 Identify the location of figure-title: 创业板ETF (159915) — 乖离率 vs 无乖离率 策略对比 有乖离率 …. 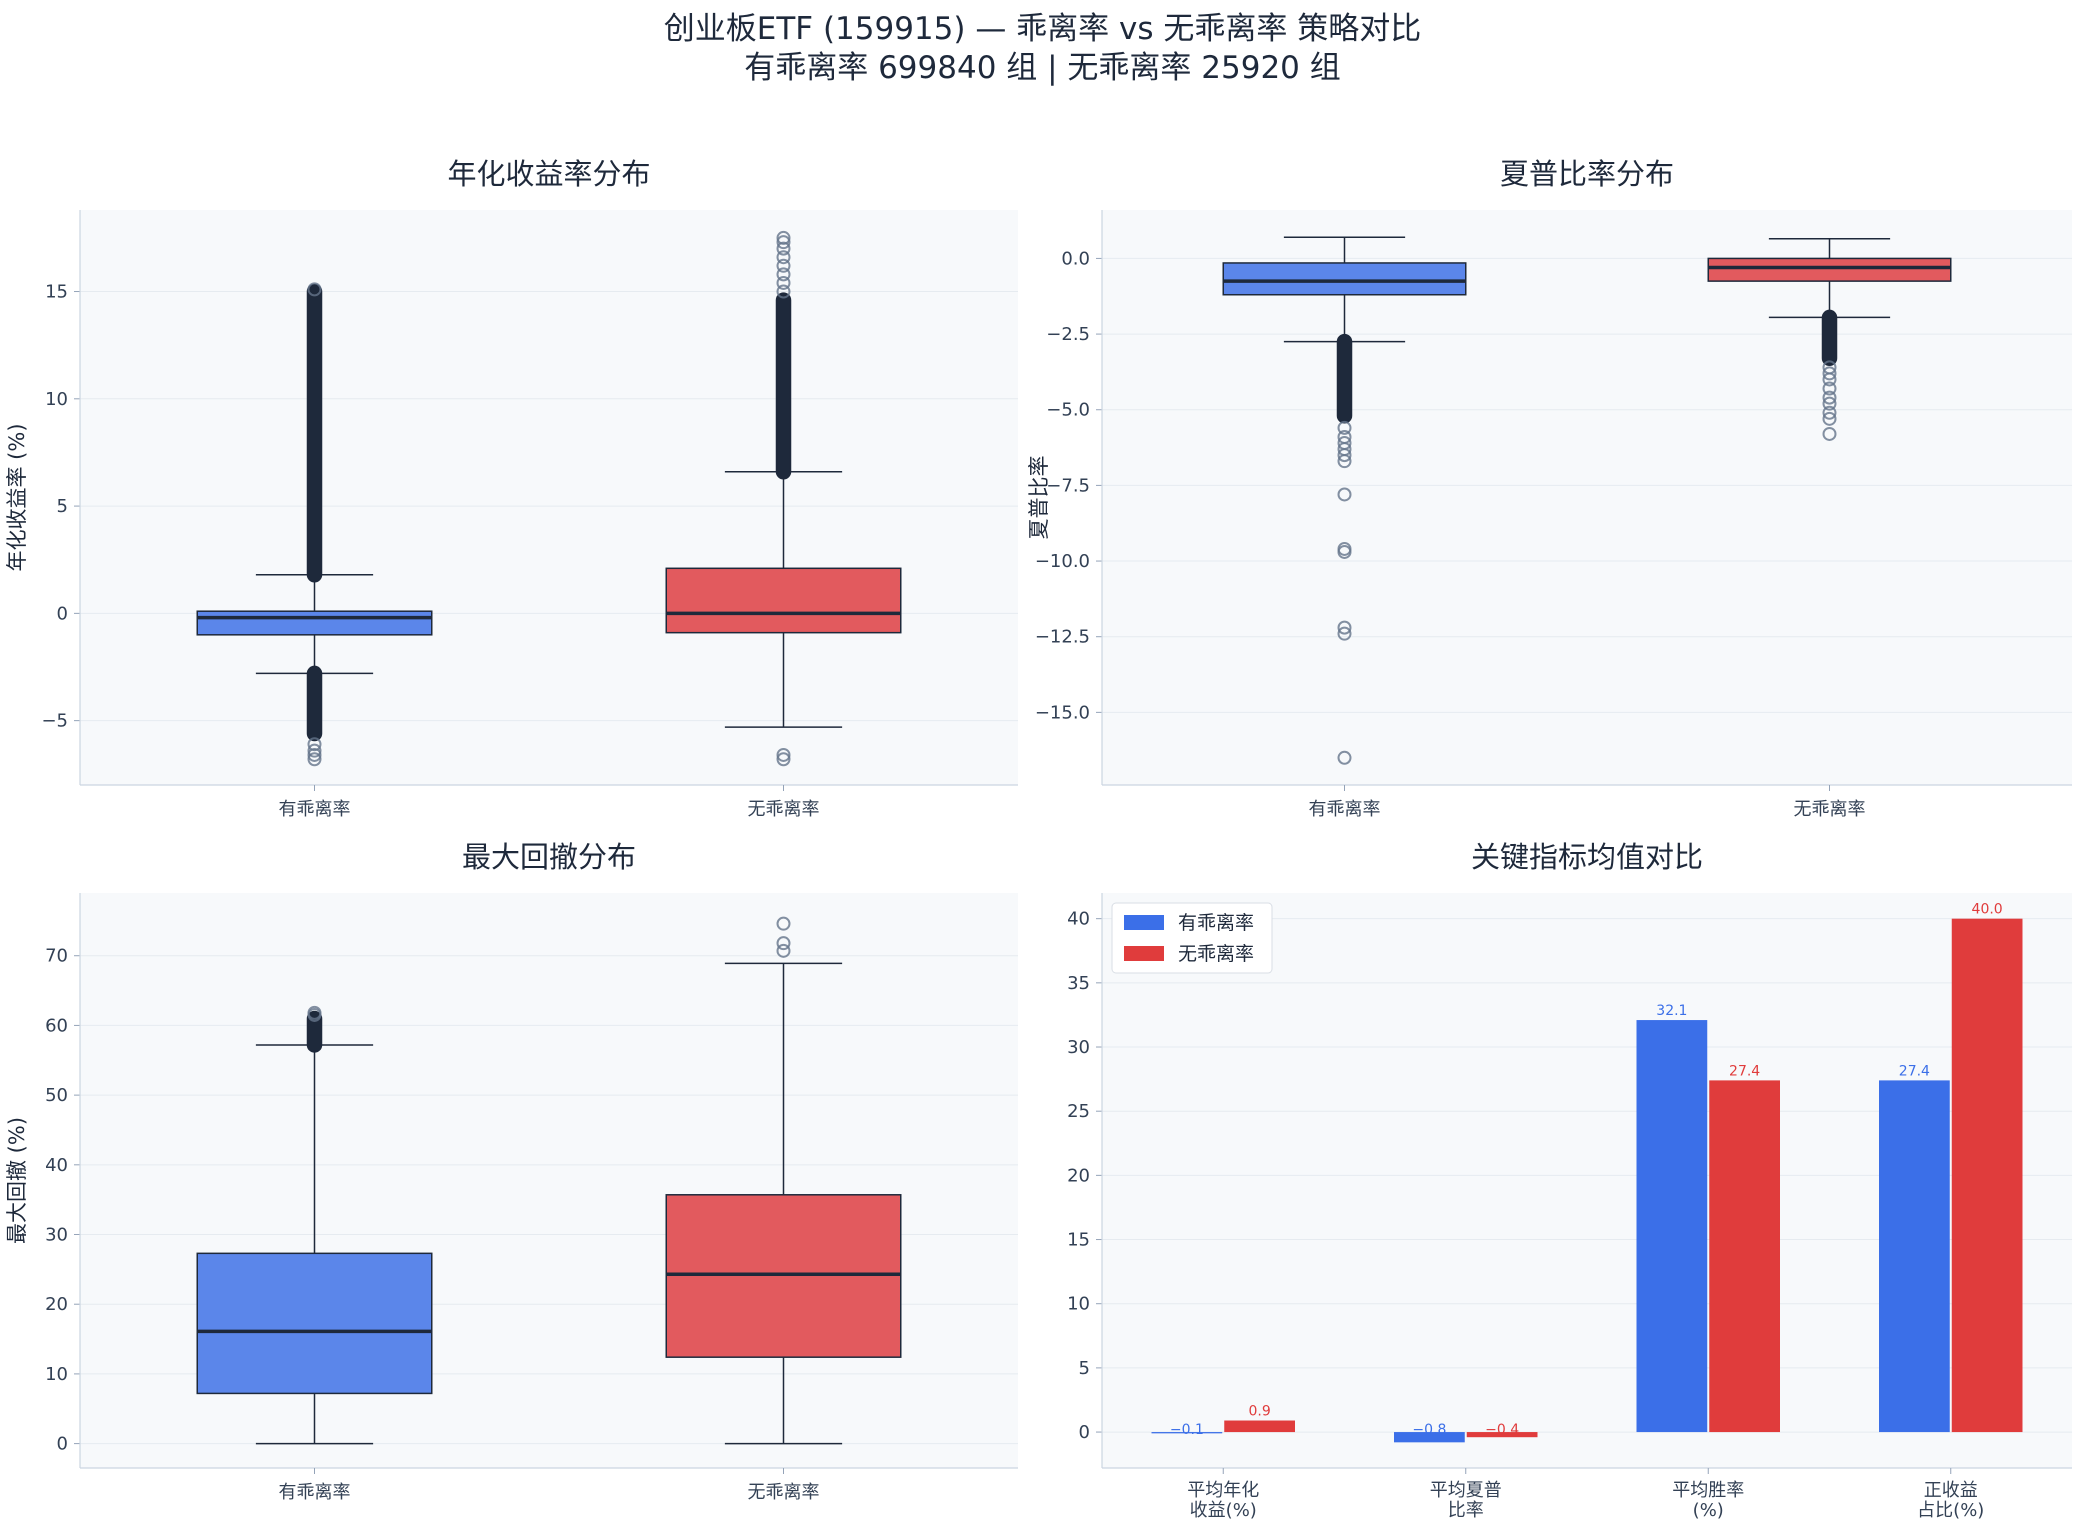
(1042, 49).